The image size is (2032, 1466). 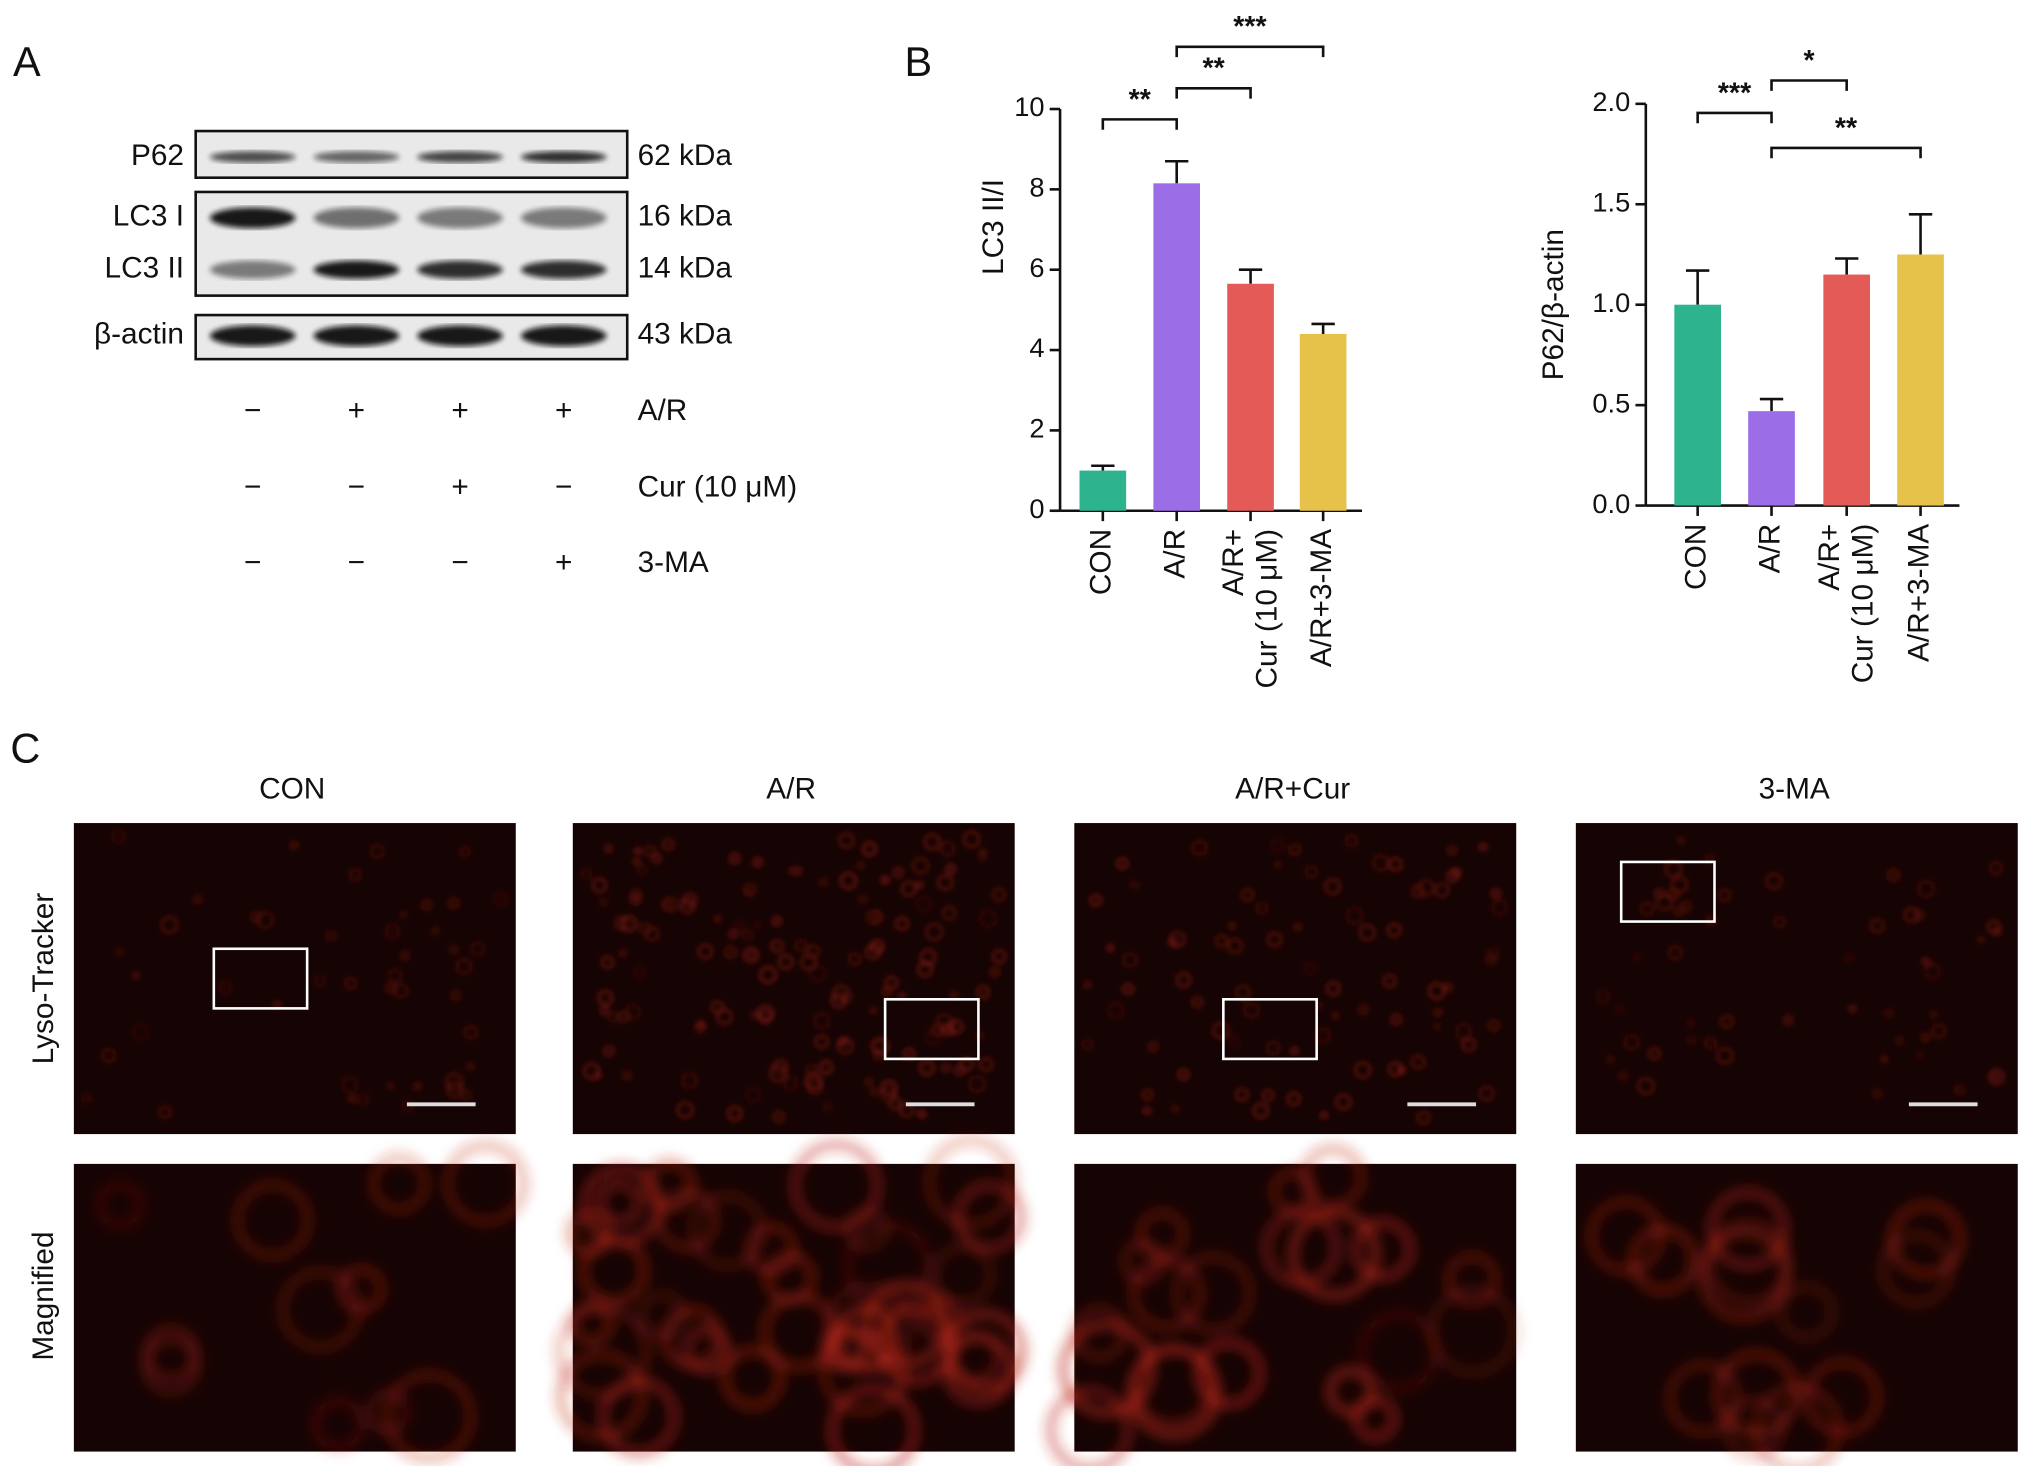 I want to click on treatment-sign: −, so click(x=356, y=487).